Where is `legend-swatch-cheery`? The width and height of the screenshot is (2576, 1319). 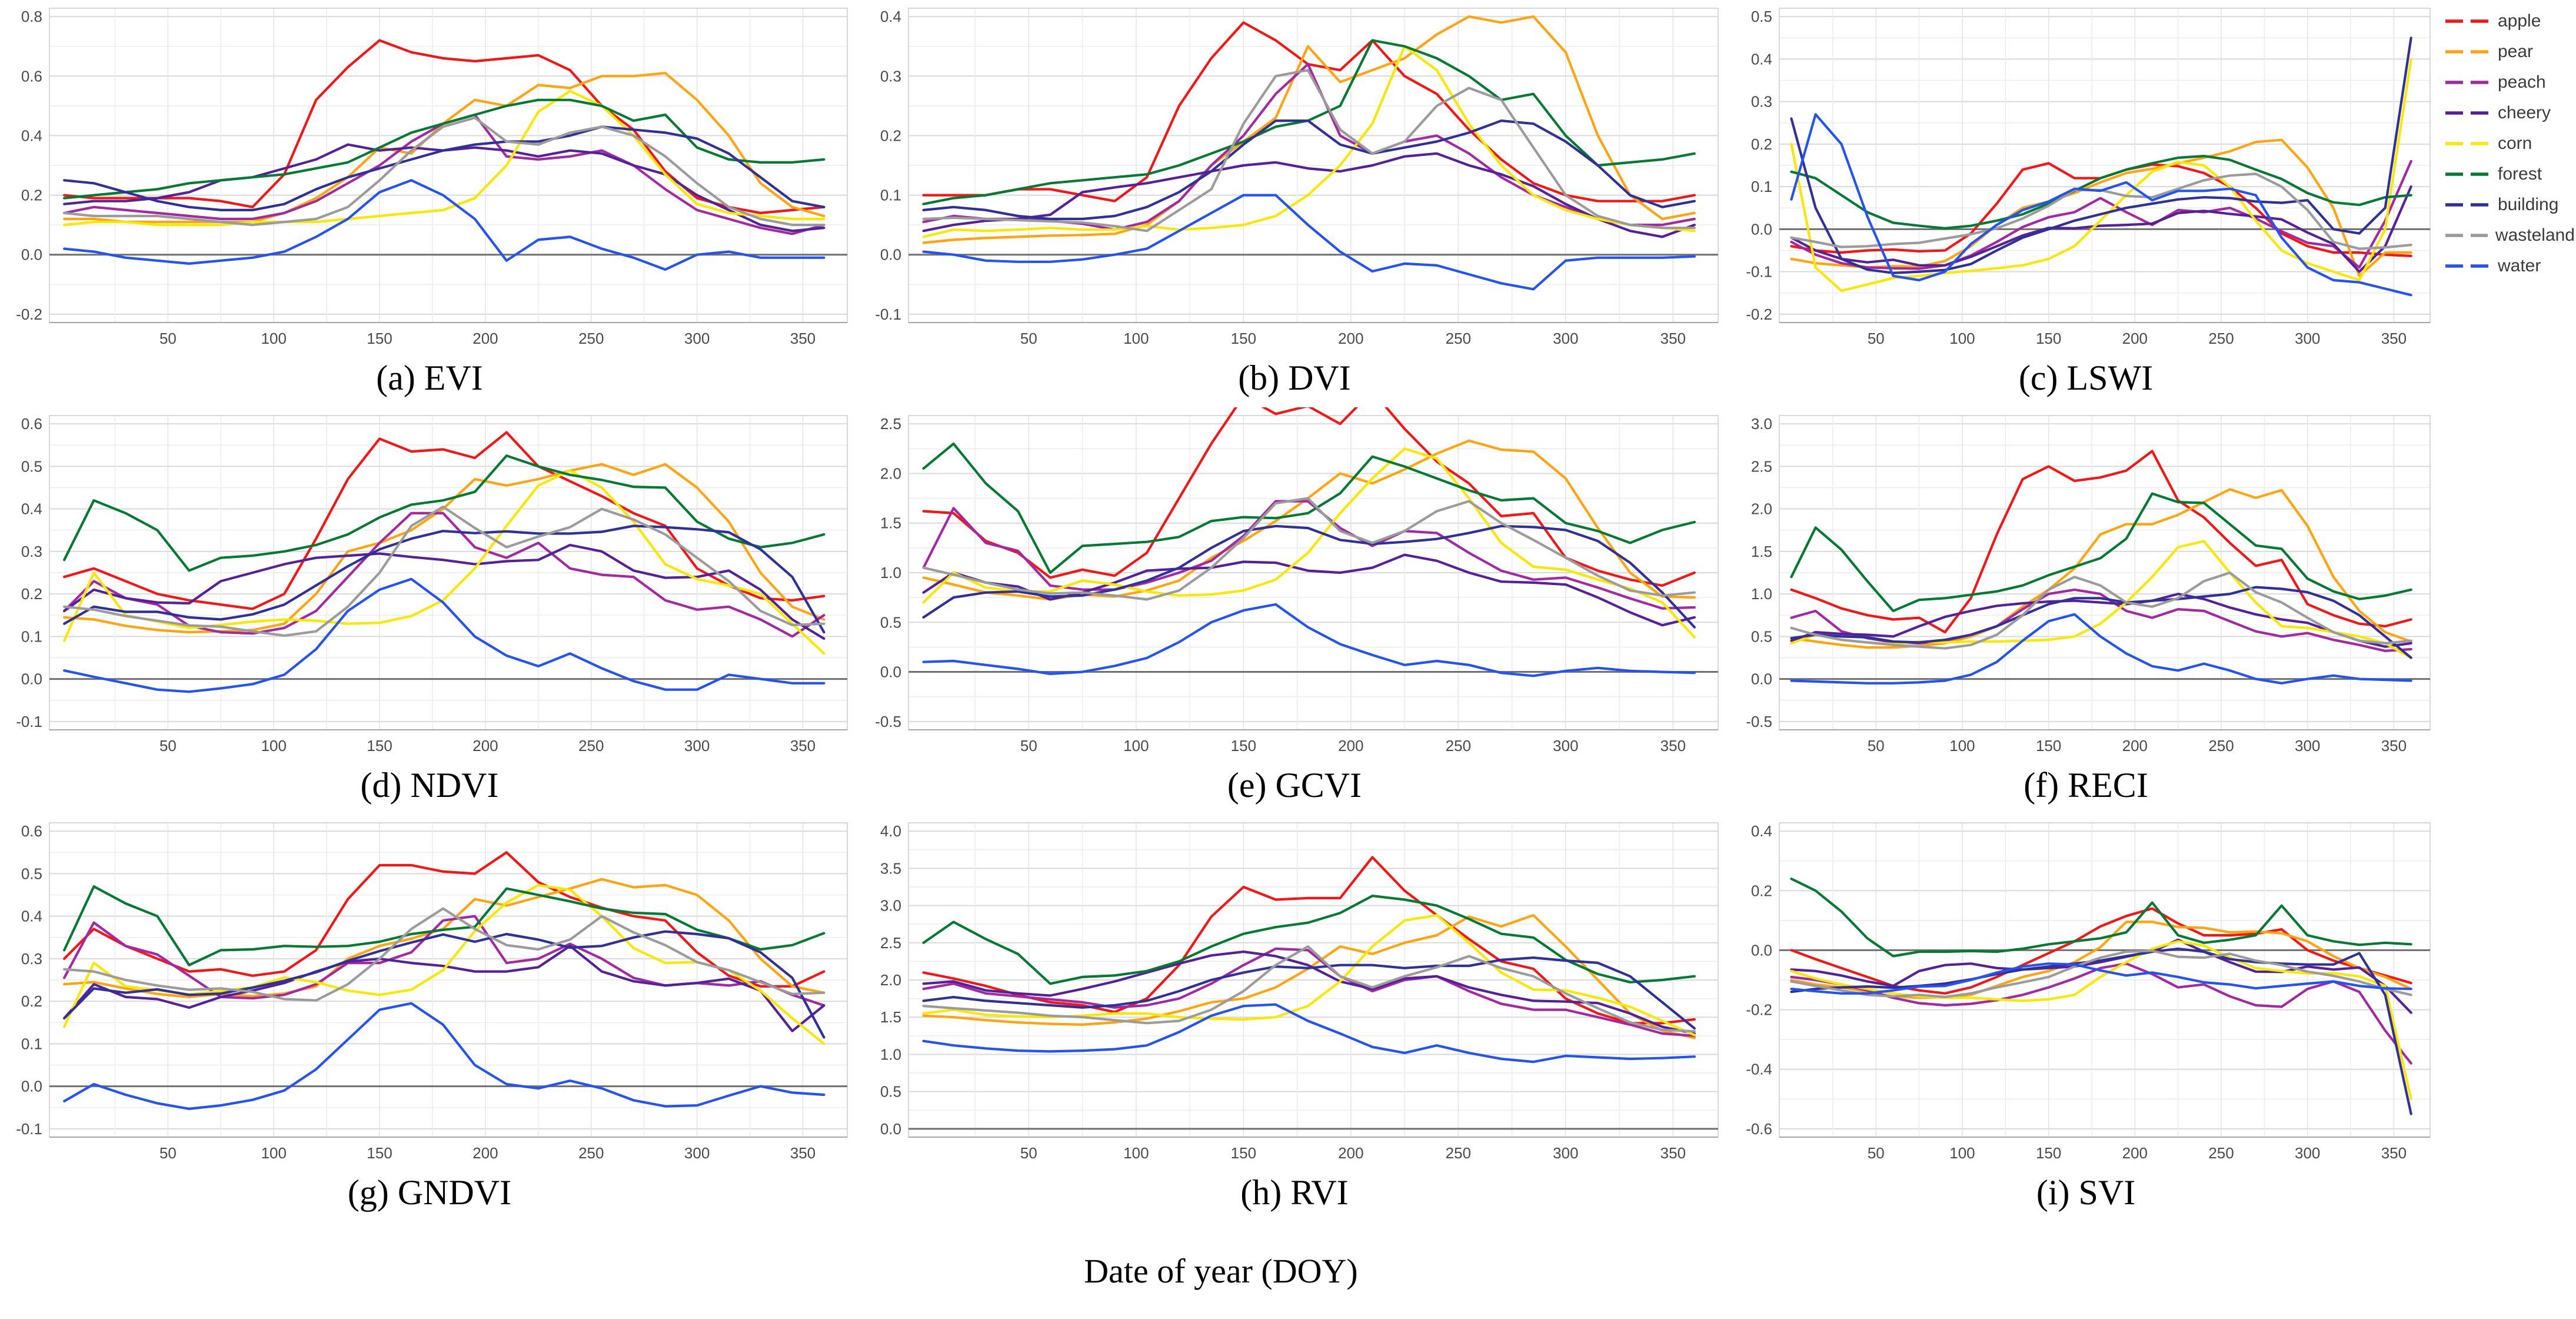 legend-swatch-cheery is located at coordinates (2467, 113).